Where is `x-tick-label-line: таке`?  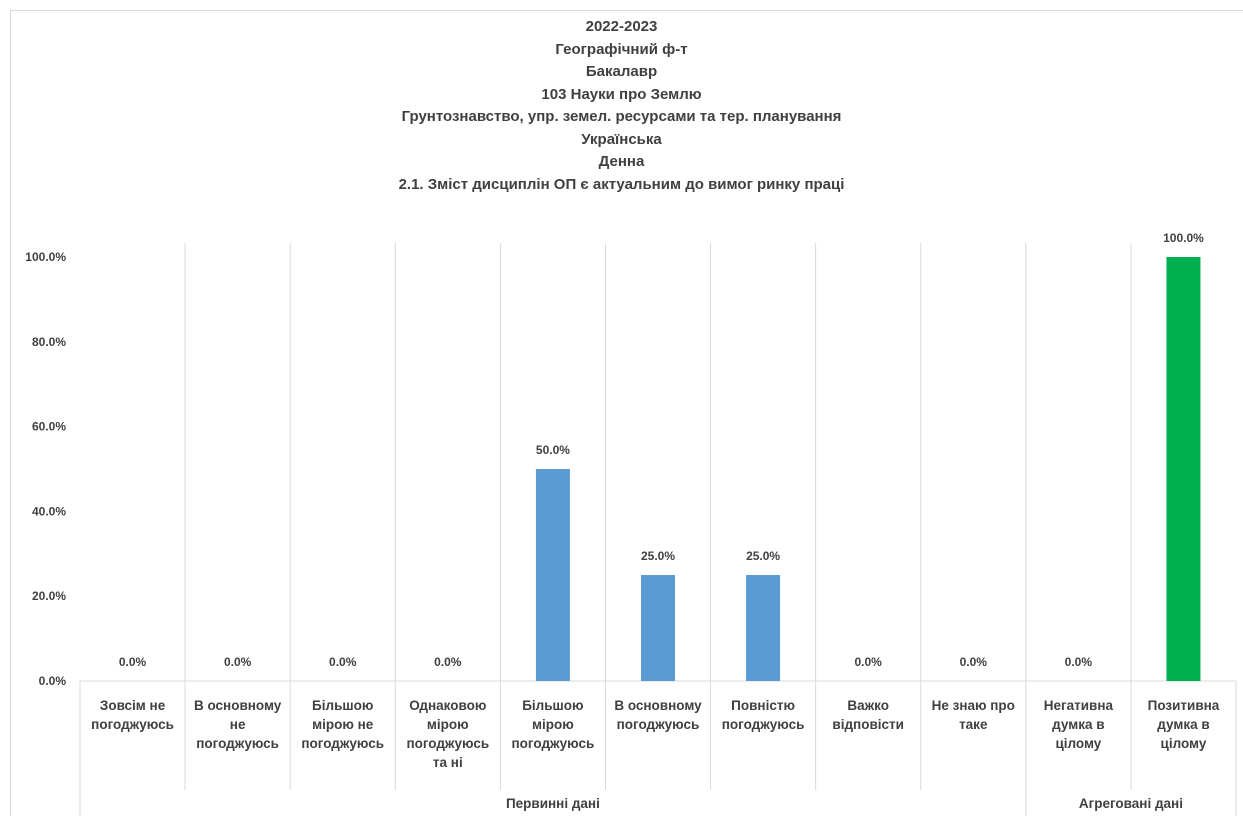
x-tick-label-line: таке is located at coordinates (973, 724).